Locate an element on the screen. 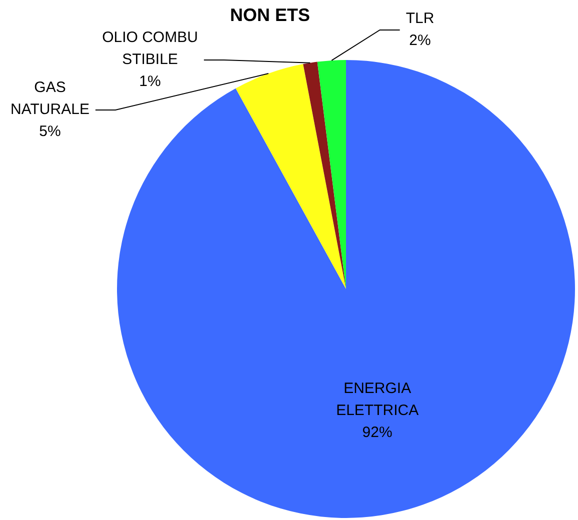  data-label: 2% is located at coordinates (420, 41).